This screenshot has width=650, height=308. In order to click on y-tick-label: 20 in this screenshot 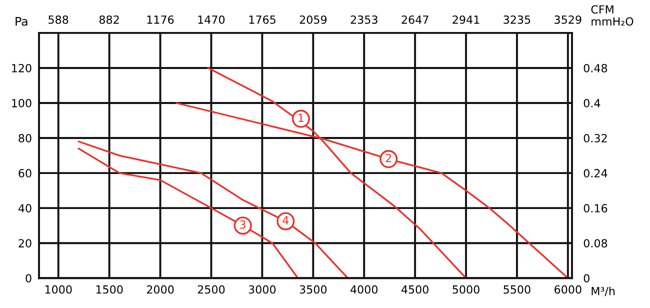, I will do `click(25, 243)`.